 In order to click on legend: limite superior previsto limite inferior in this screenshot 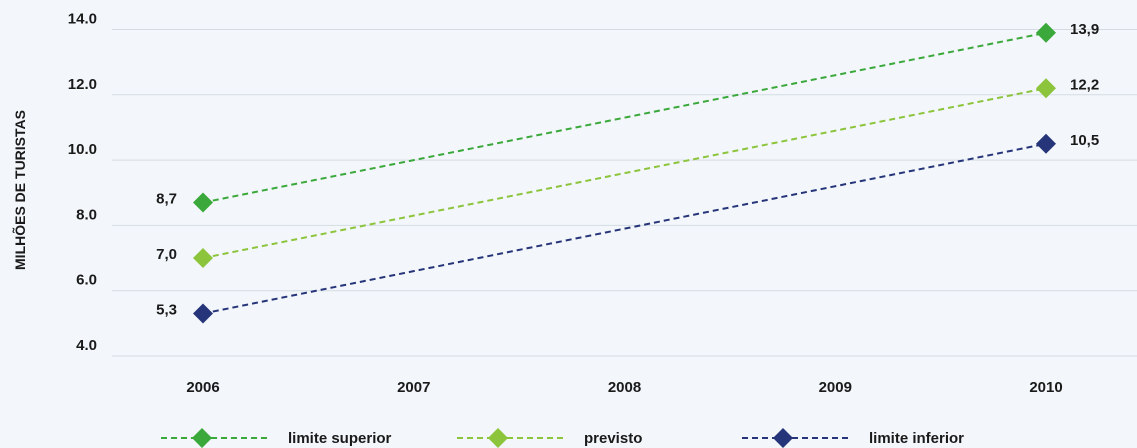, I will do `click(562, 438)`.